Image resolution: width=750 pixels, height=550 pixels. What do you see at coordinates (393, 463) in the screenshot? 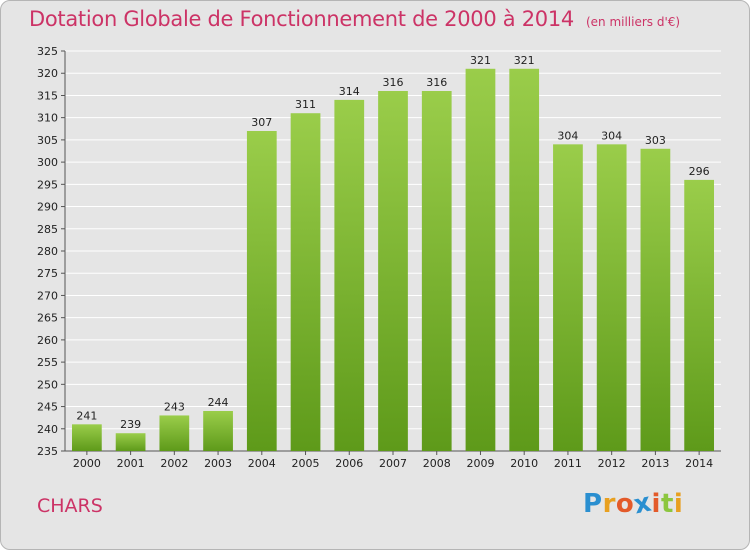
I see `x-tick-label: 2007` at bounding box center [393, 463].